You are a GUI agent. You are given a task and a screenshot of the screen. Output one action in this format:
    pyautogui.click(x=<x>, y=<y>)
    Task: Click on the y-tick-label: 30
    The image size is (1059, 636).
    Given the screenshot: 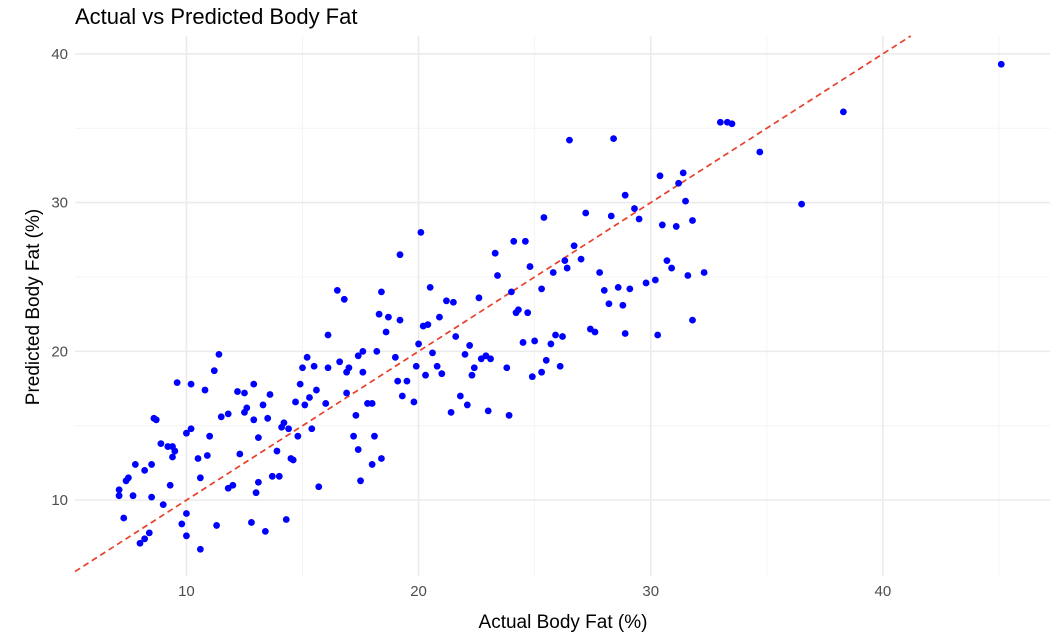 What is the action you would take?
    pyautogui.click(x=59, y=203)
    